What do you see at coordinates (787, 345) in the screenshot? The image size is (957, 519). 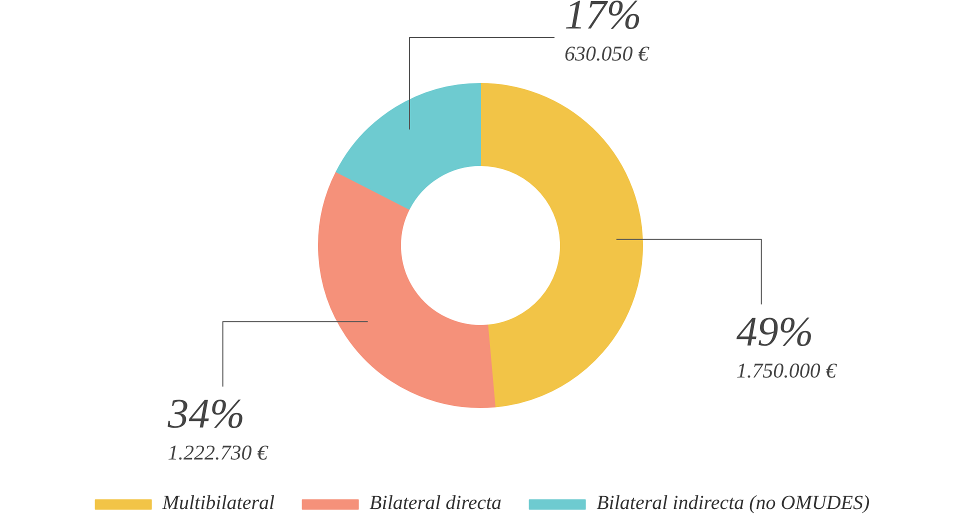 I see `data-label: 49% 1.750.000 €` at bounding box center [787, 345].